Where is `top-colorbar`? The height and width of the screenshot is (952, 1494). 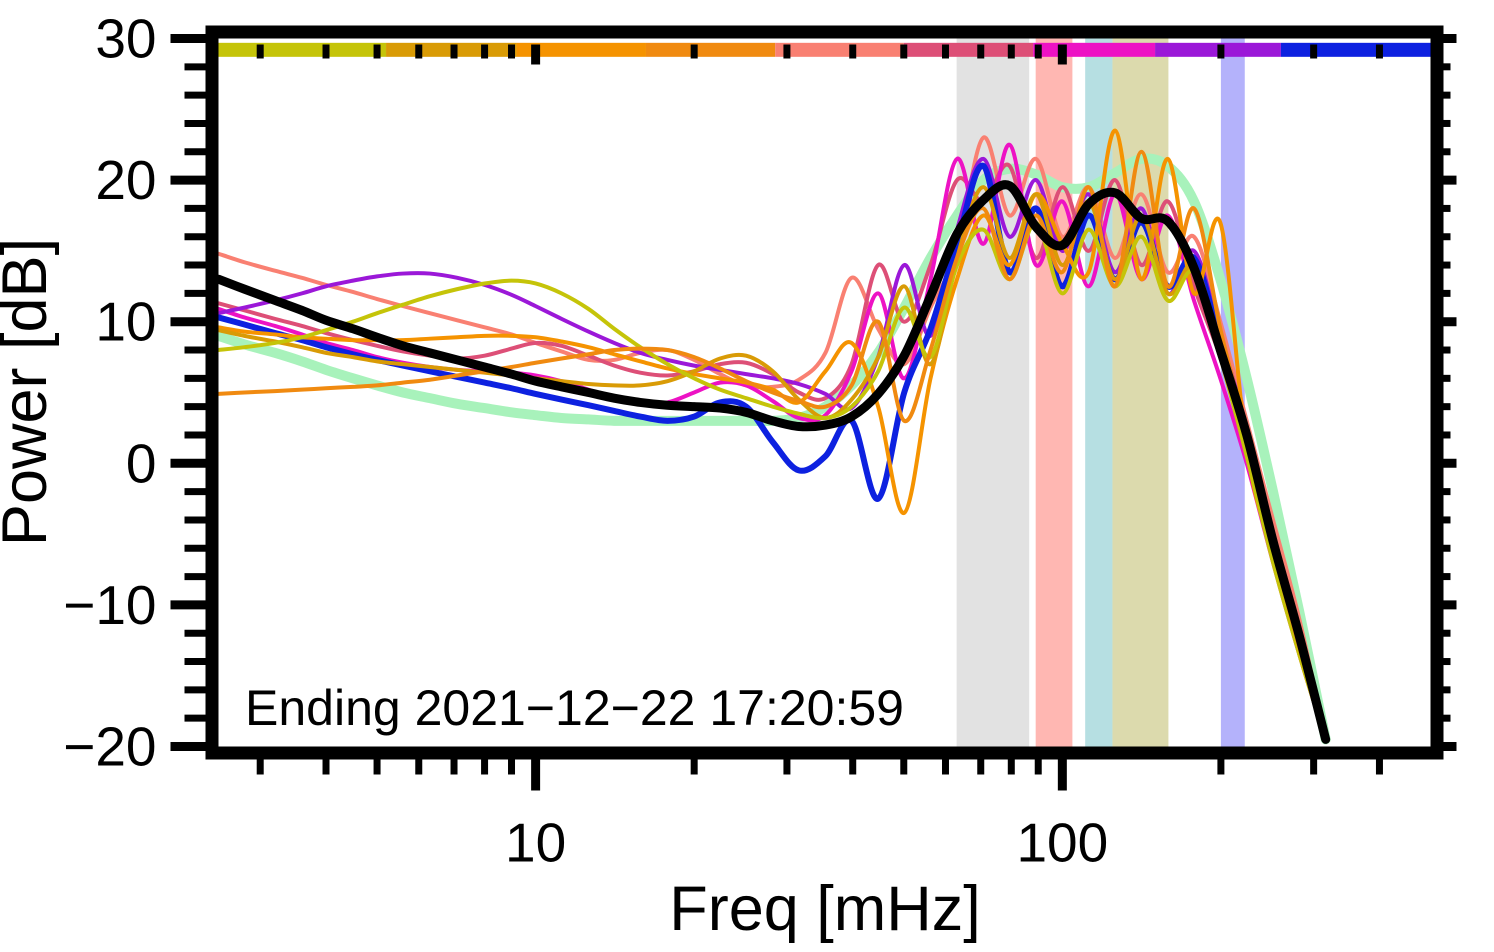
top-colorbar is located at coordinates (824, 49).